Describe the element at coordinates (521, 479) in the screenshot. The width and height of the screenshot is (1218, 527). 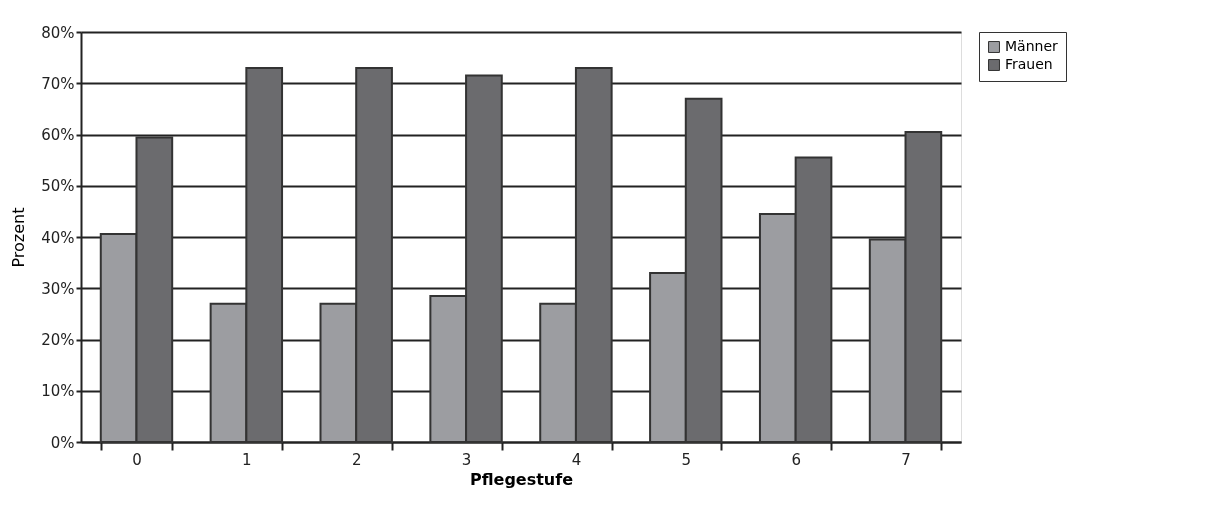
I see `x-axis-title: Pflegestufe` at that location.